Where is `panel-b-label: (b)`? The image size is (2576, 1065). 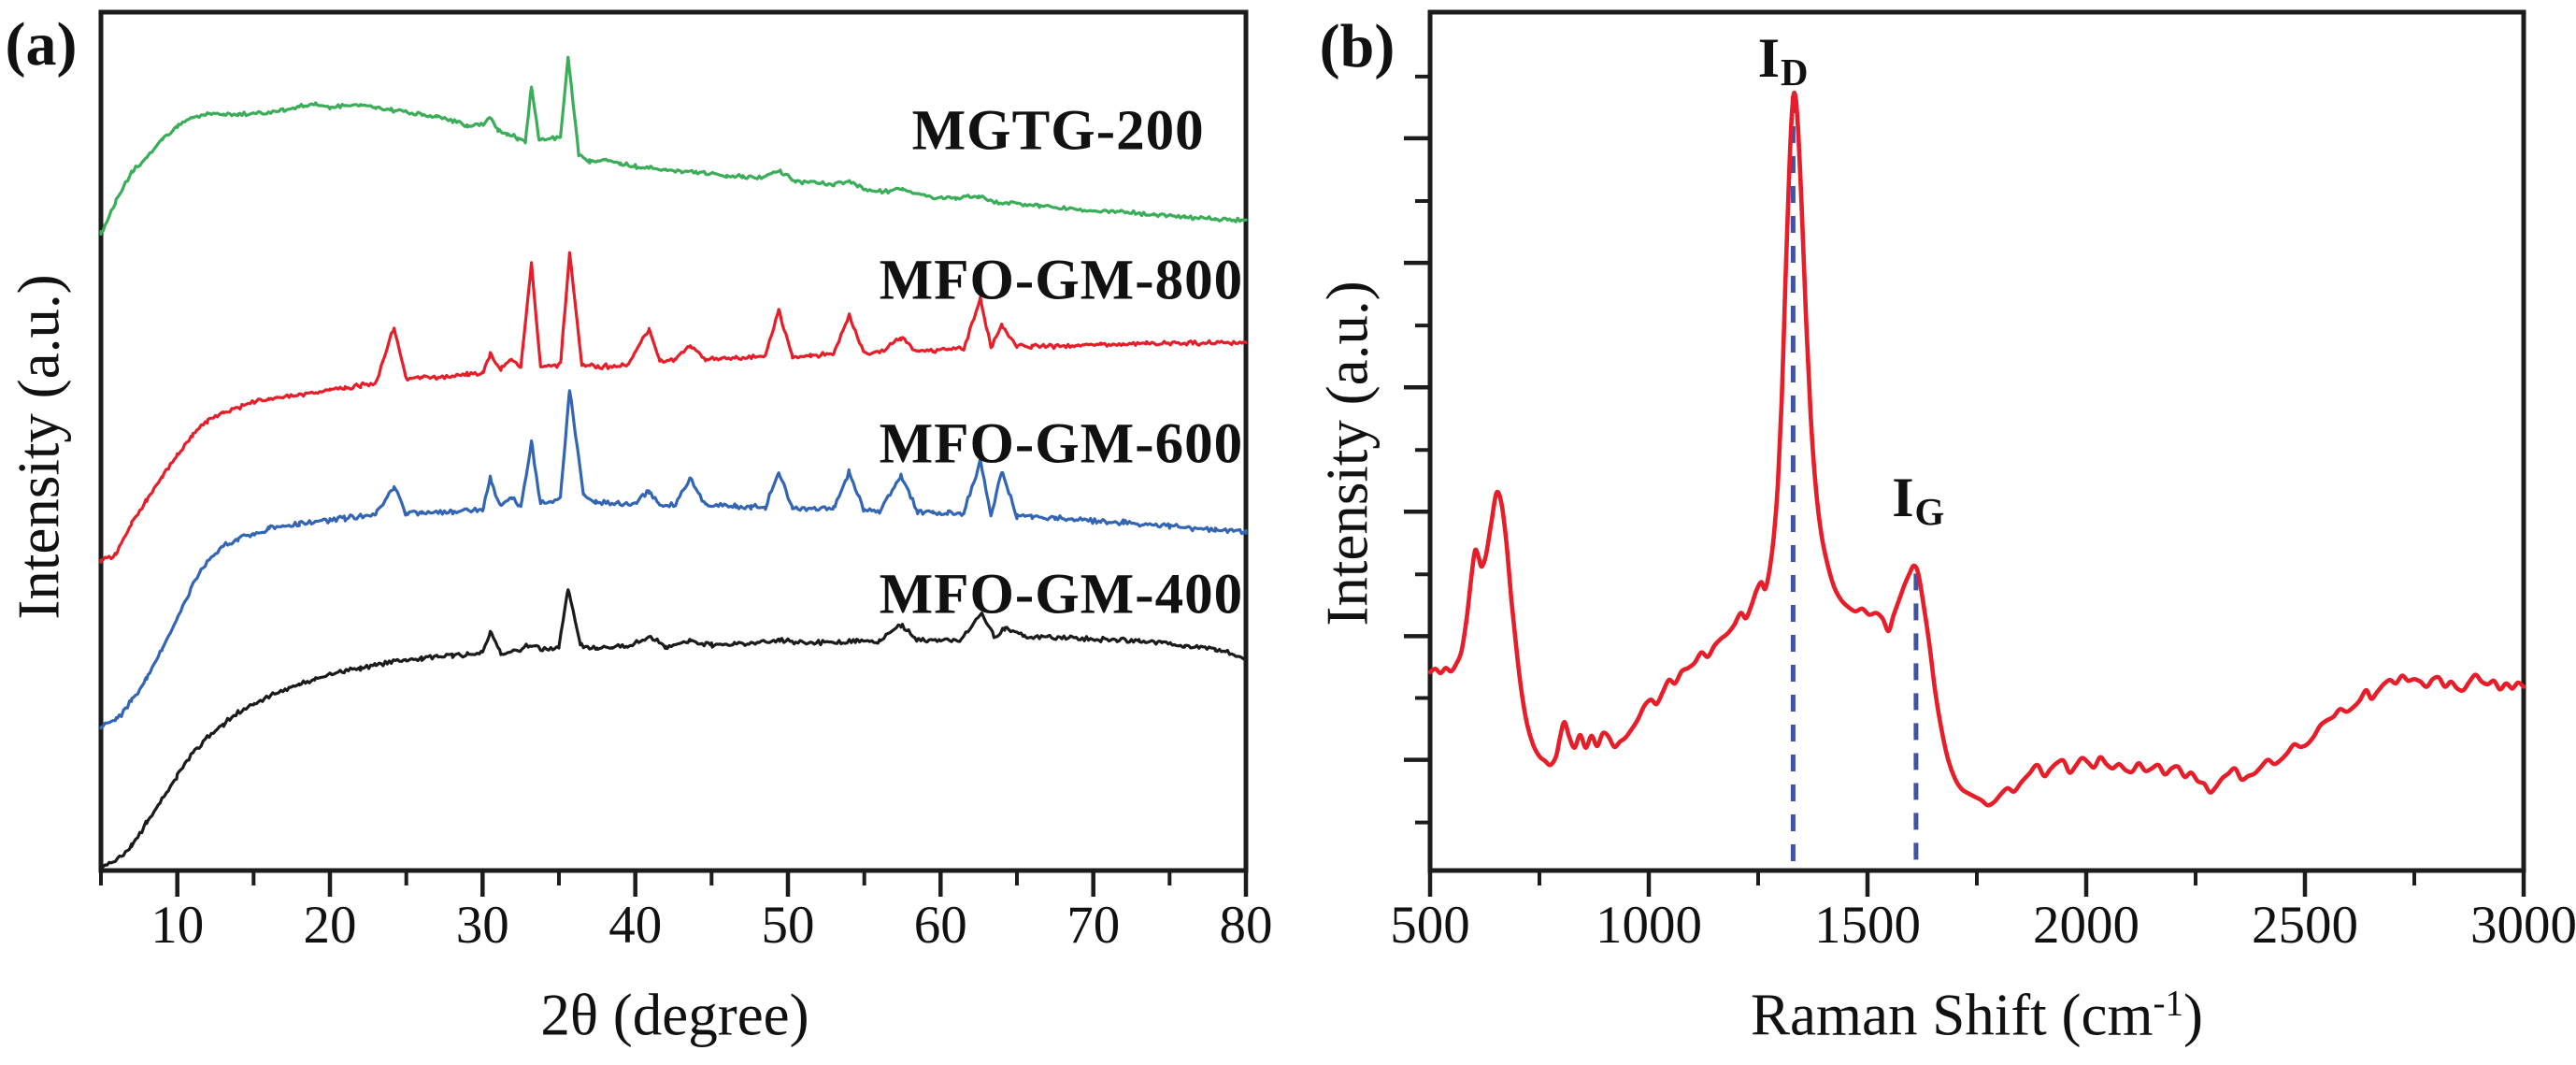
panel-b-label: (b) is located at coordinates (1357, 46).